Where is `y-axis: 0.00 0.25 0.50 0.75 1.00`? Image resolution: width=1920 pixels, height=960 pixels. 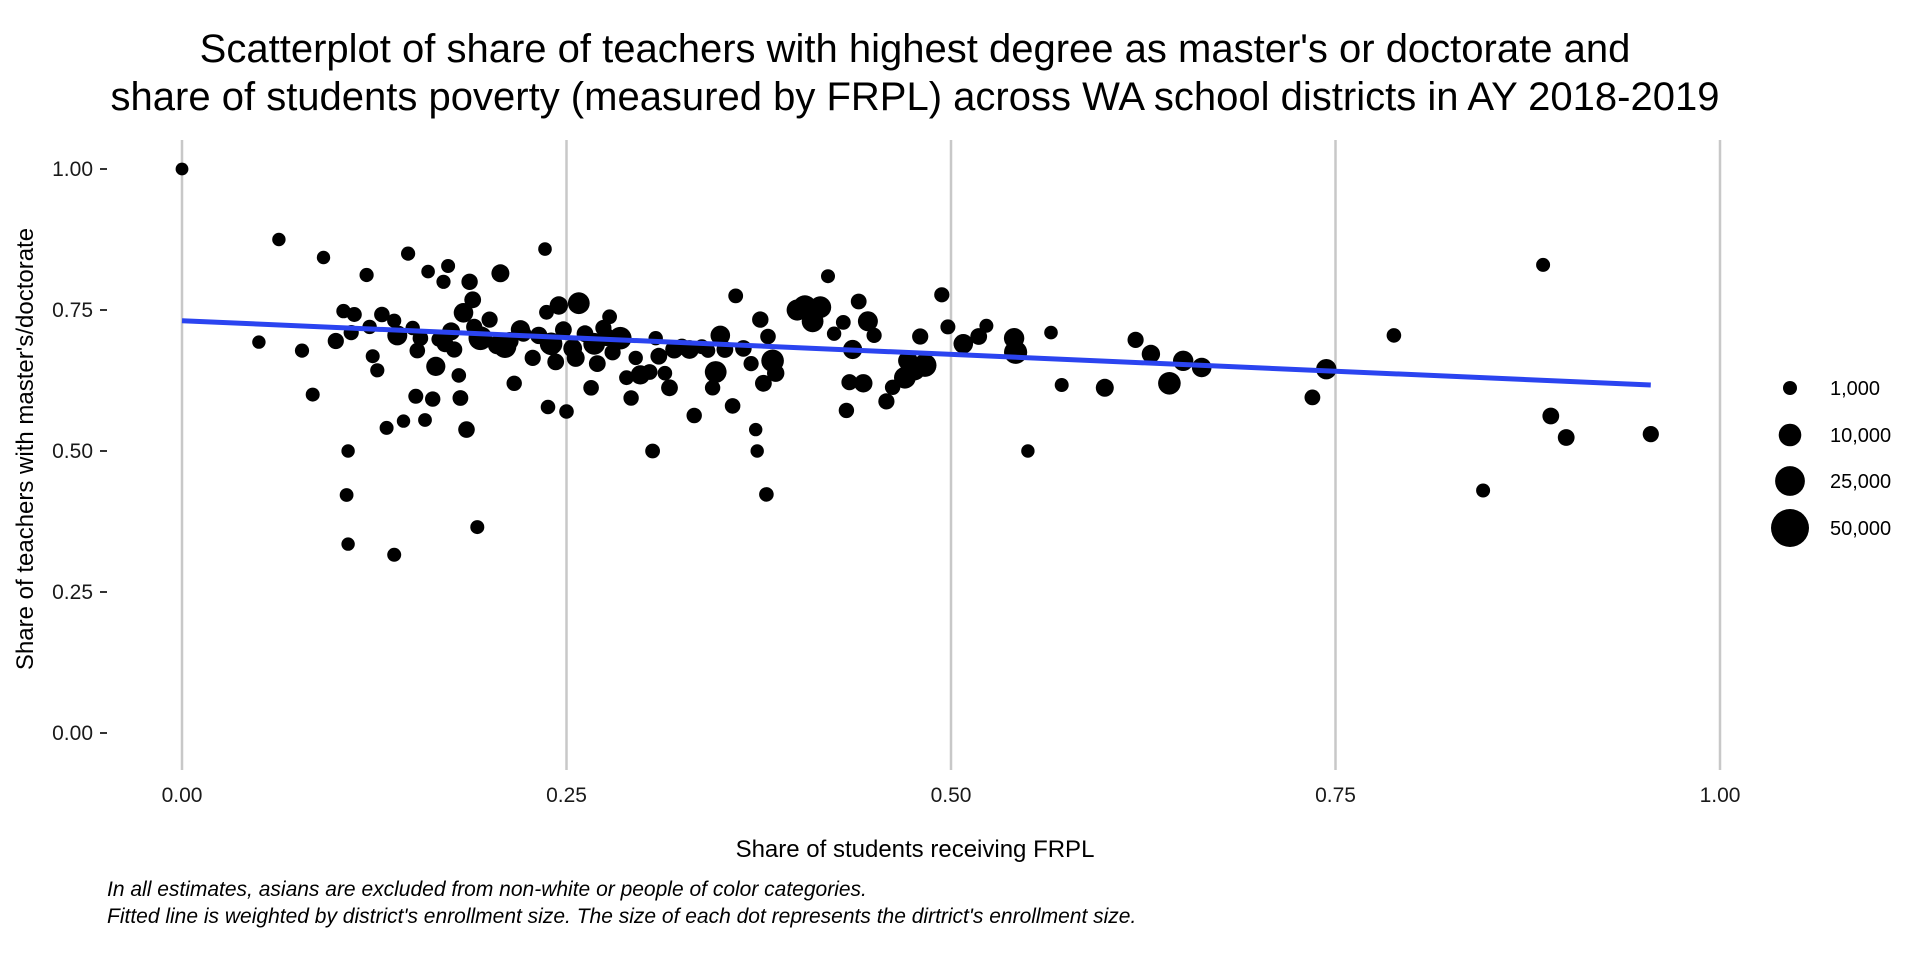
y-axis: 0.00 0.25 0.50 0.75 1.00 is located at coordinates (79, 451).